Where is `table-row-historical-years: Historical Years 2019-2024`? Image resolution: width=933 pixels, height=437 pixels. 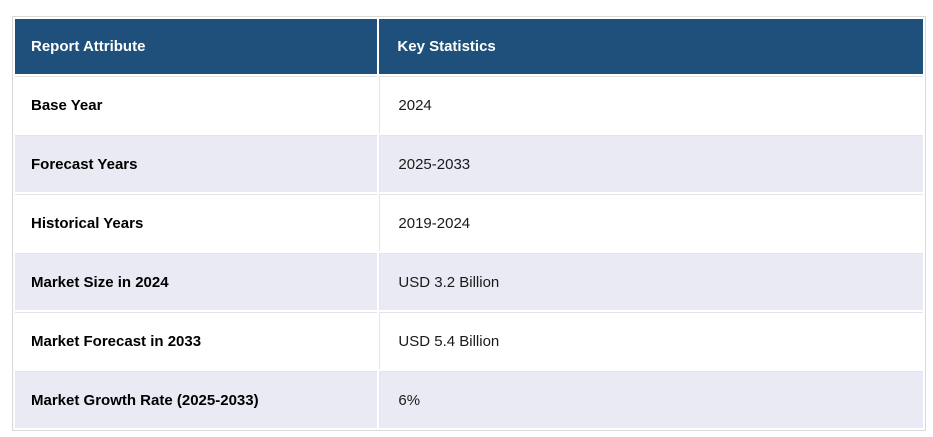
table-row-historical-years: Historical Years 2019-2024 is located at coordinates (469, 222).